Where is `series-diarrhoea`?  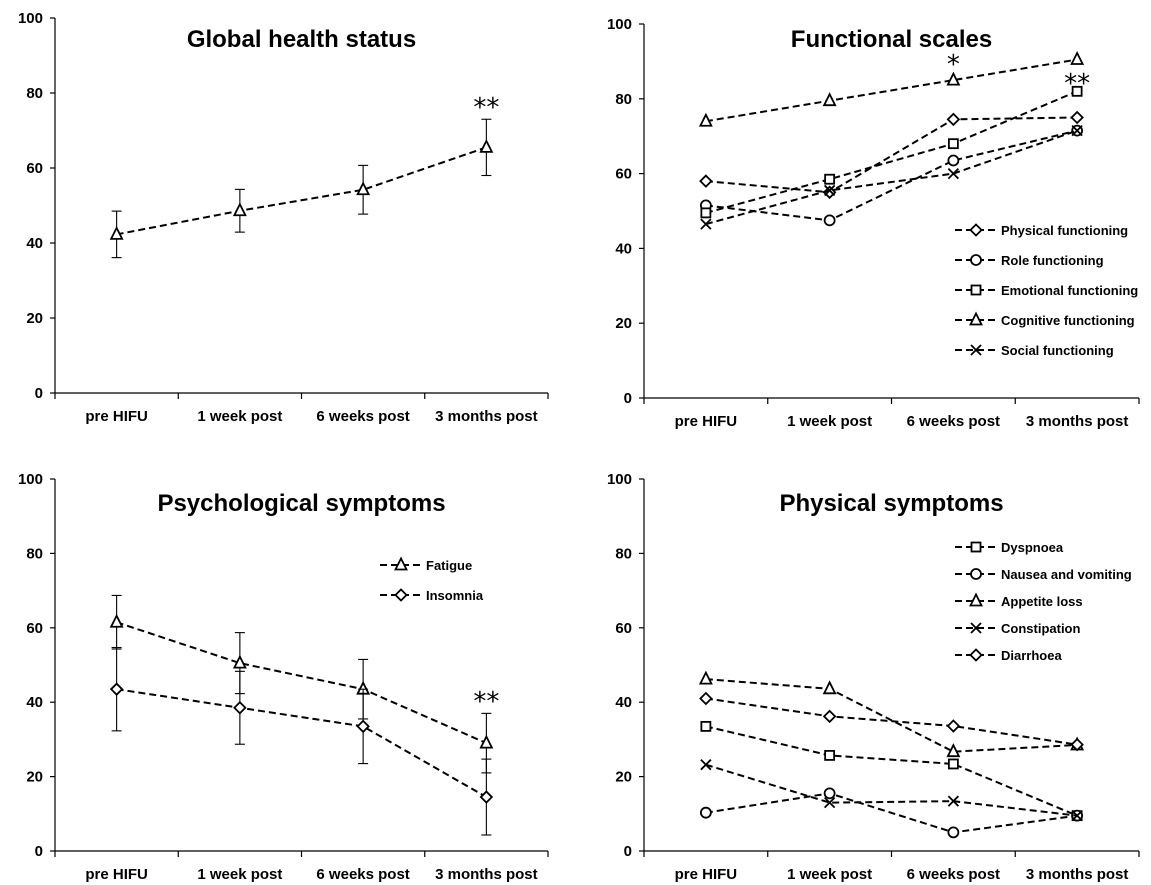 series-diarrhoea is located at coordinates (891, 721).